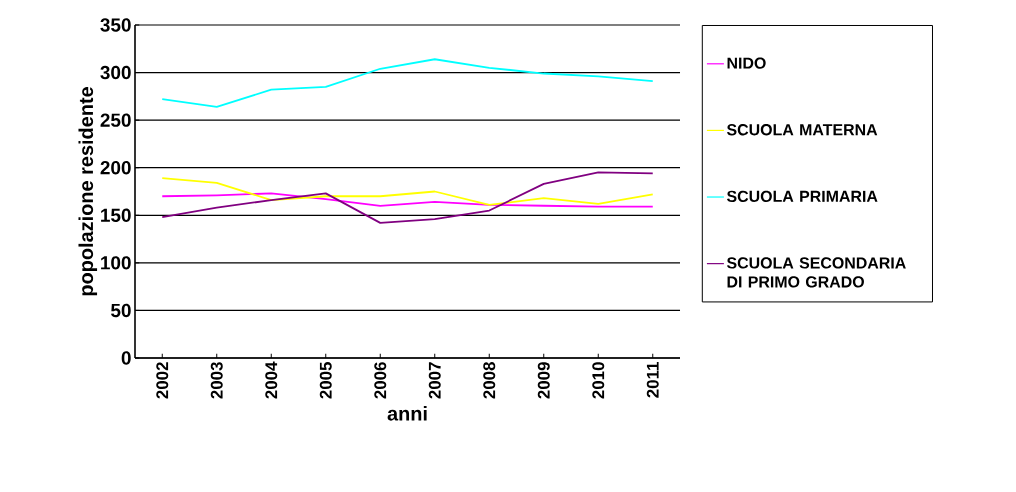 This screenshot has height=492, width=1016. Describe the element at coordinates (116, 263) in the screenshot. I see `y-tick-label: 100` at that location.